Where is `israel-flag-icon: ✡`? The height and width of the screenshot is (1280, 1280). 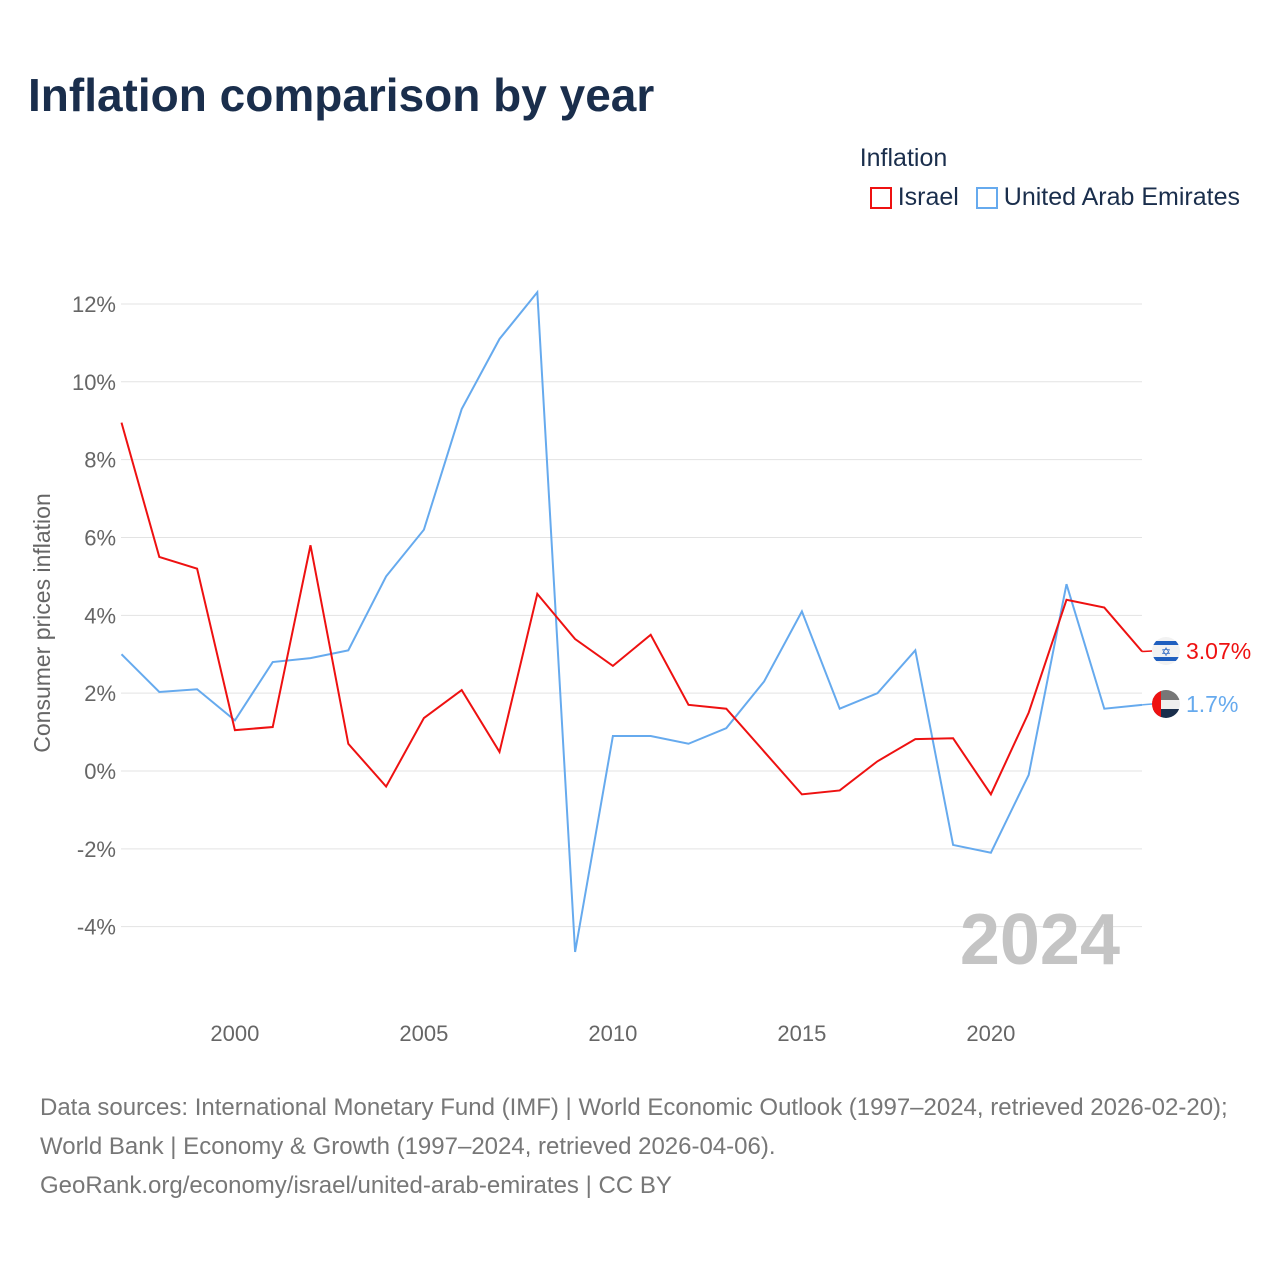 israel-flag-icon: ✡ is located at coordinates (1166, 651).